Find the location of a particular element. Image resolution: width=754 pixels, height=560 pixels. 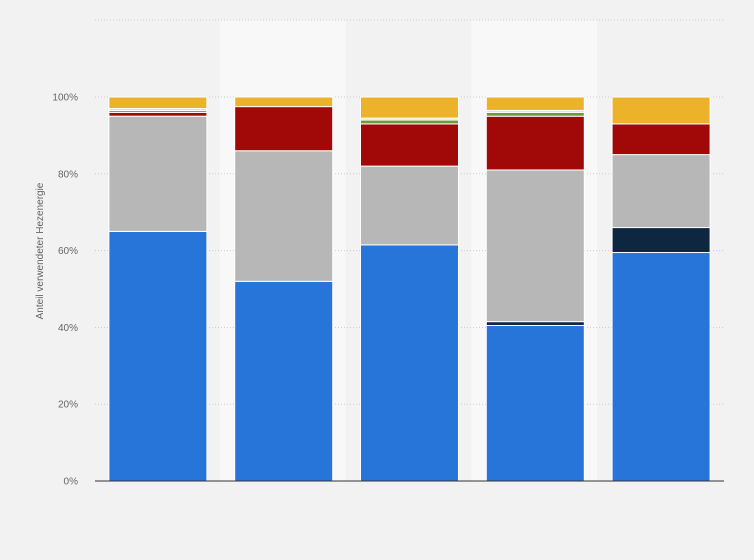

y-tick-label: 0% is located at coordinates (71, 482).